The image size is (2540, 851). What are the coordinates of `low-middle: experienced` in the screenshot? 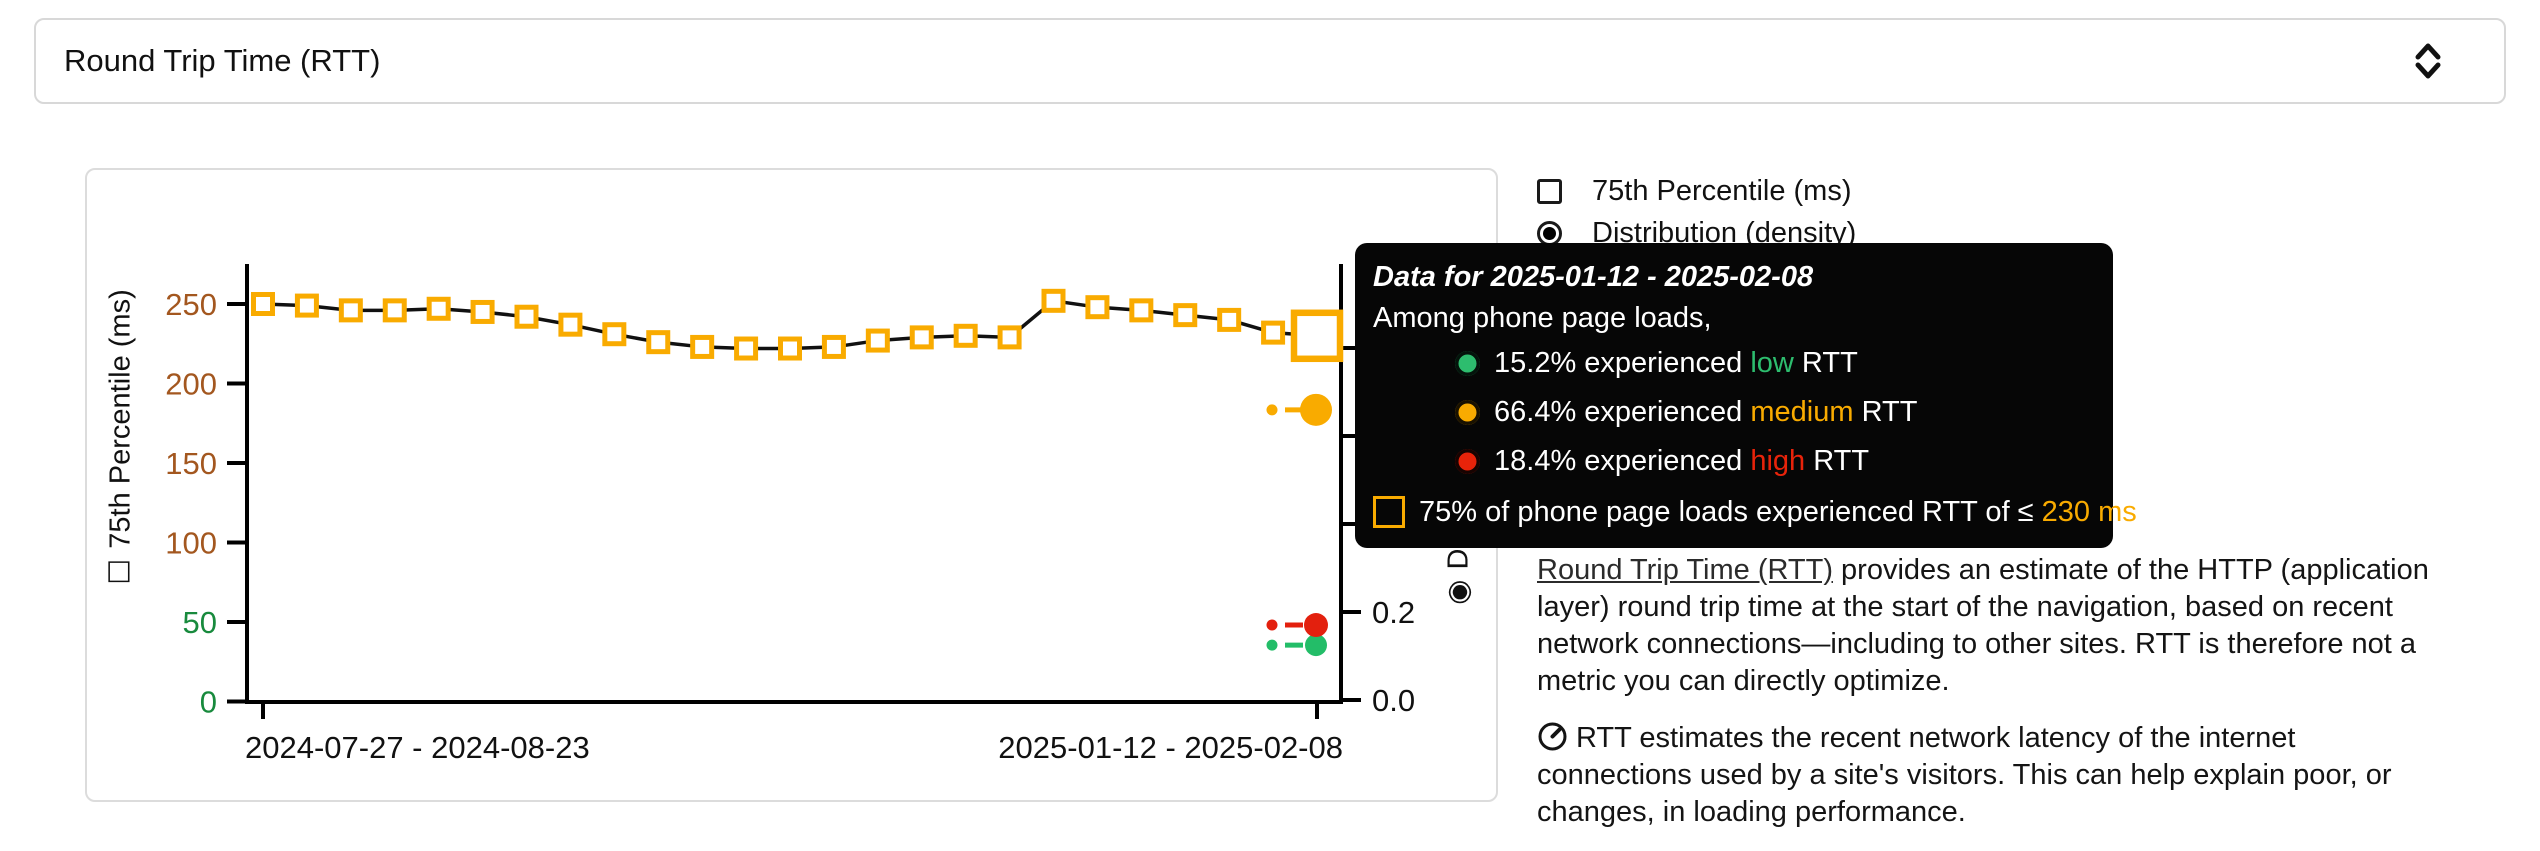 It's located at (1663, 363).